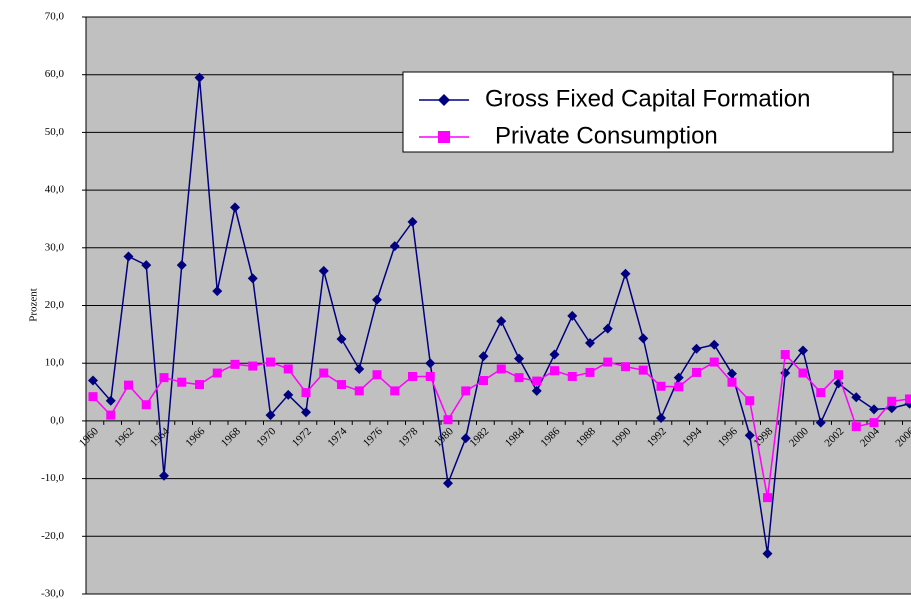 Image resolution: width=911 pixels, height=599 pixels. Describe the element at coordinates (55, 363) in the screenshot. I see `y-tick-label: 10,0` at that location.